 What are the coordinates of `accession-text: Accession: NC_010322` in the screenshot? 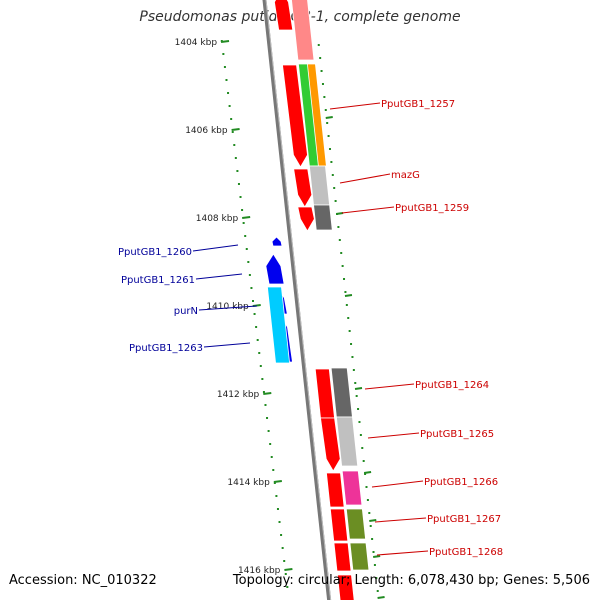 It's located at (83, 580).